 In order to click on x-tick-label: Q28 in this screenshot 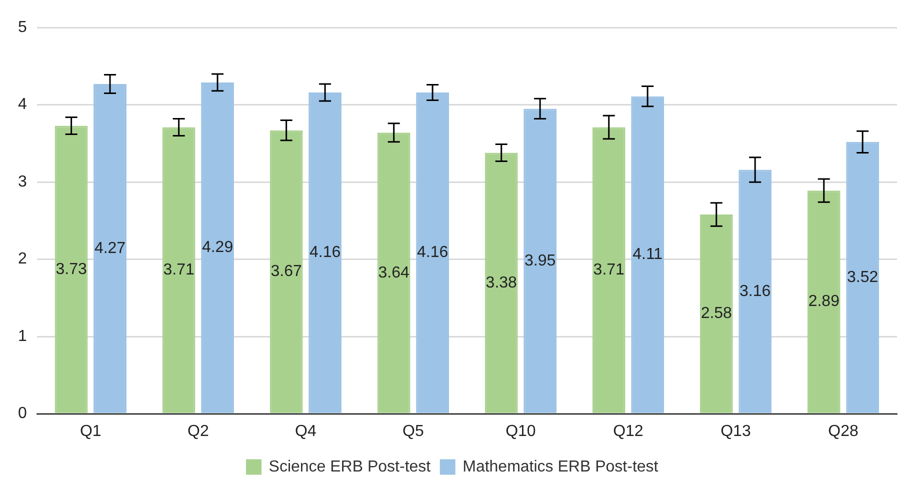, I will do `click(843, 431)`.